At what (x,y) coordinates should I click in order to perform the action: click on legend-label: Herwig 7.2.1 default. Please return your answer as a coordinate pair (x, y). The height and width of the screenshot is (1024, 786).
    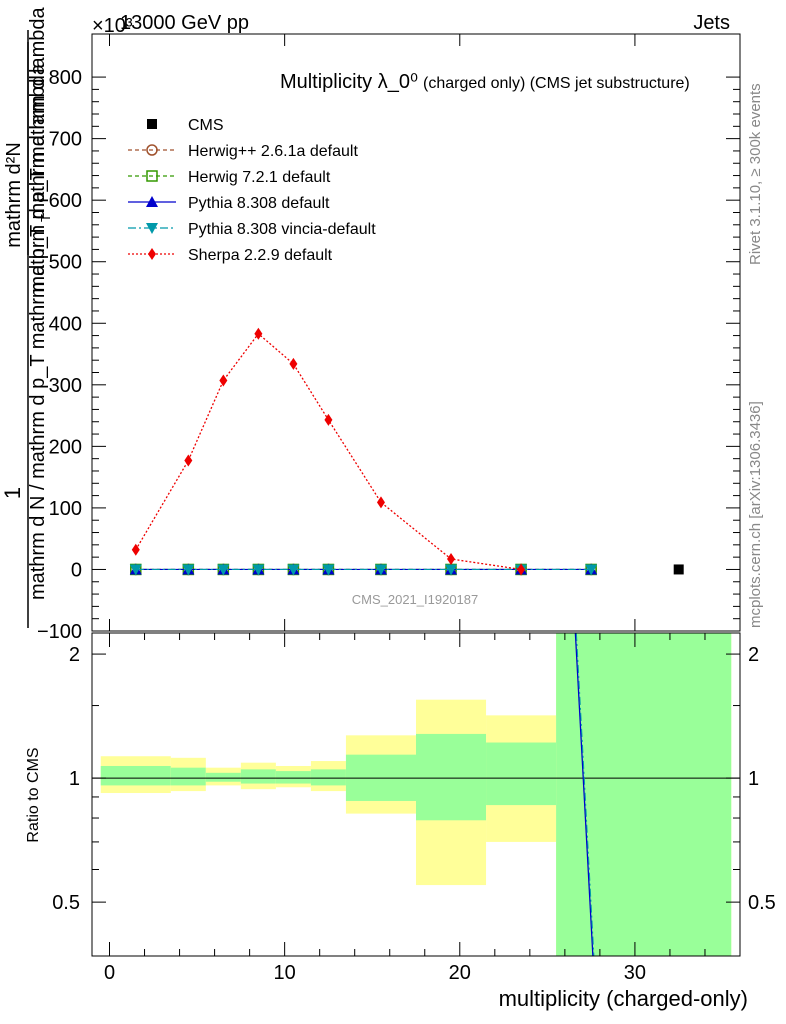
    Looking at the image, I should click on (259, 177).